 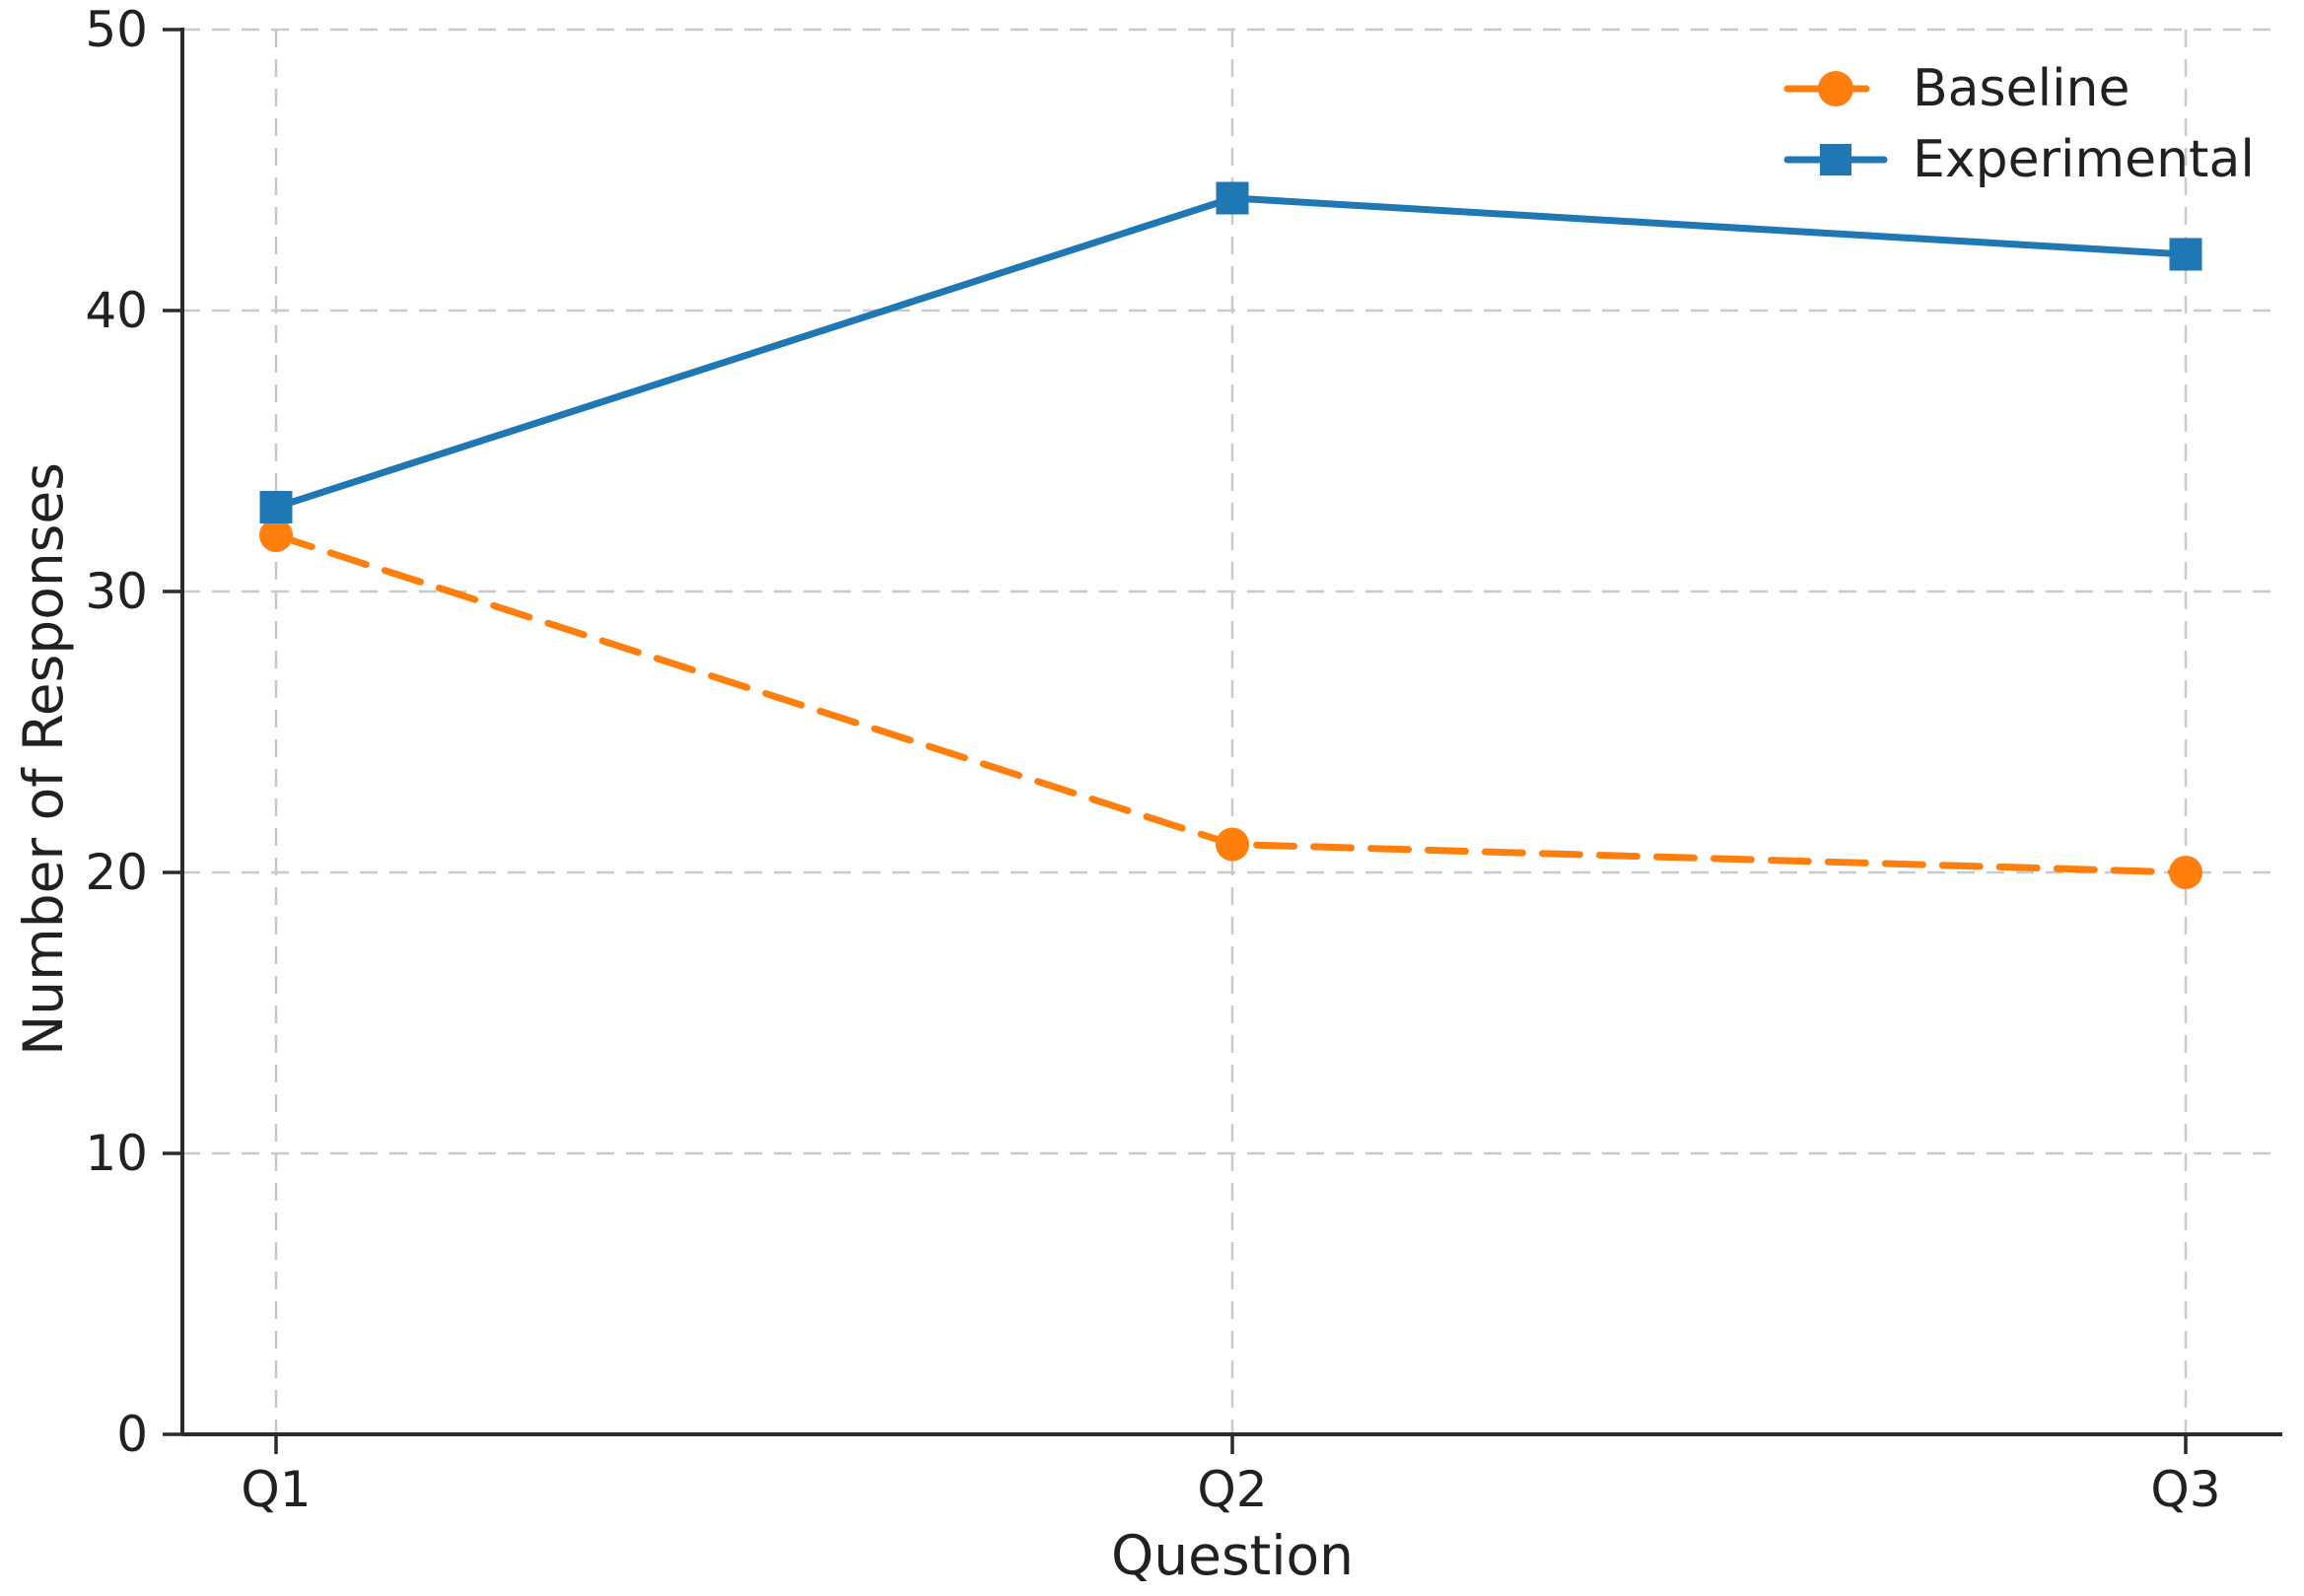 What do you see at coordinates (276, 507) in the screenshot?
I see `marker-experimental-Q1` at bounding box center [276, 507].